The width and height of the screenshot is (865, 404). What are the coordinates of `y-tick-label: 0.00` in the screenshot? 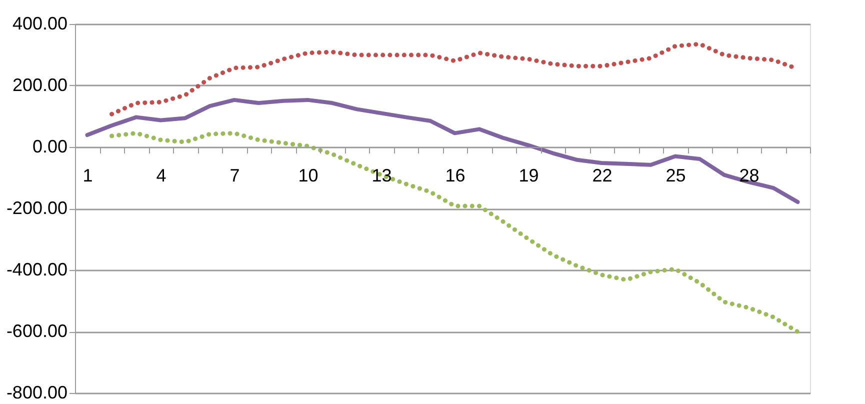 It's located at (50, 146).